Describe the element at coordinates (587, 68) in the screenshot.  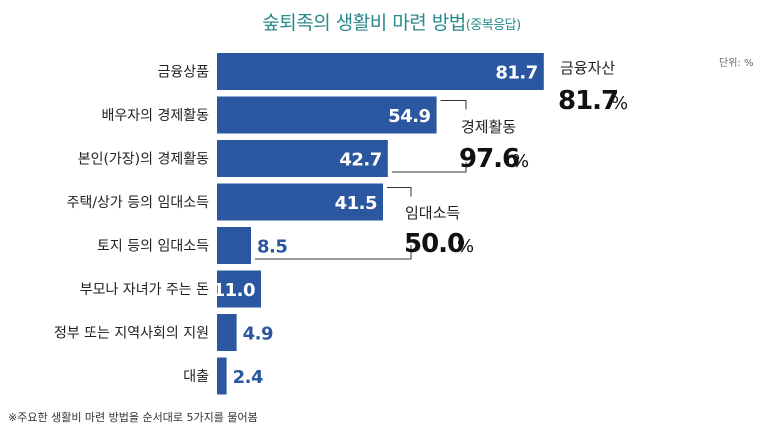
I see `group-label: 금융자산` at that location.